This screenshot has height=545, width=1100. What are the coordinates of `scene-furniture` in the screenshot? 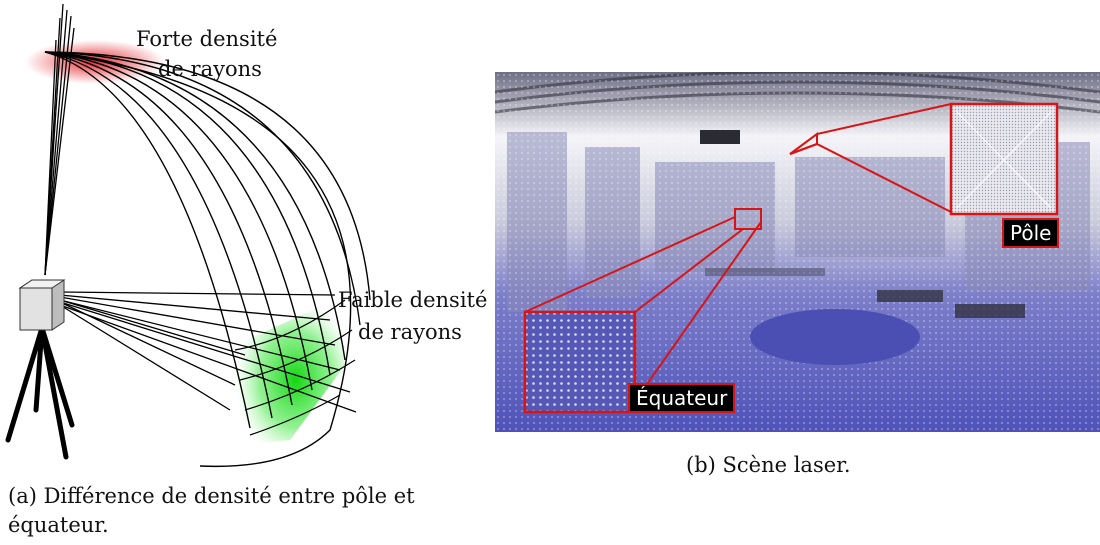 It's located at (865, 293).